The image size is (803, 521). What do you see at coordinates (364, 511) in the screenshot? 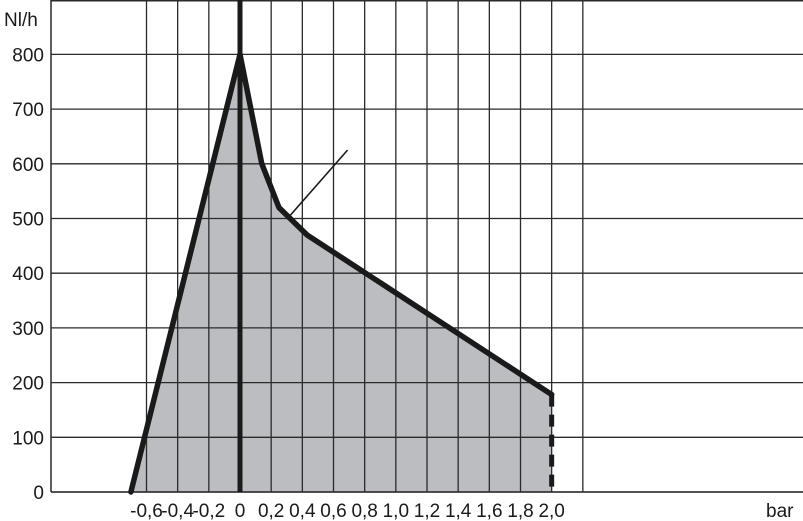
I see `x-tick-label: 0,8` at bounding box center [364, 511].